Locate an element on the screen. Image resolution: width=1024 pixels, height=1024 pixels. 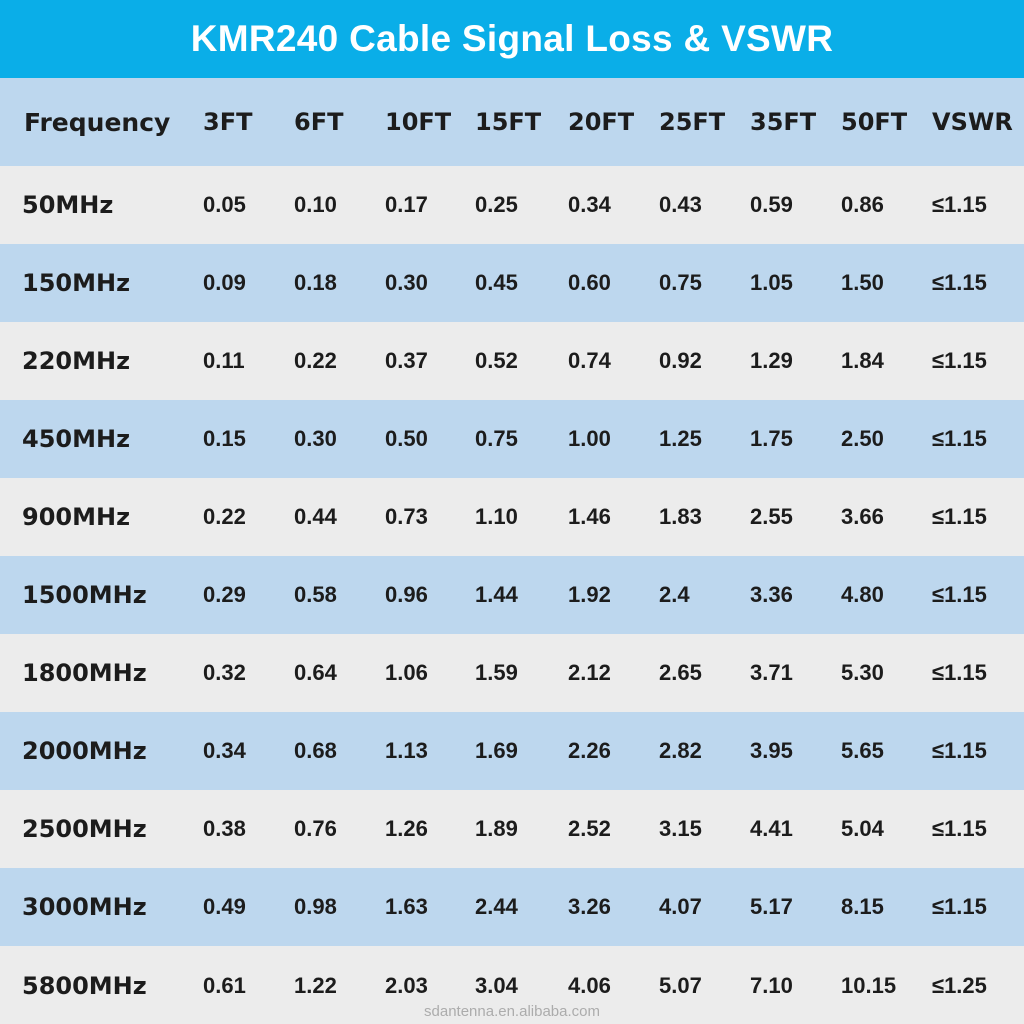
cell-10ft: 0.37 is located at coordinates (406, 360).